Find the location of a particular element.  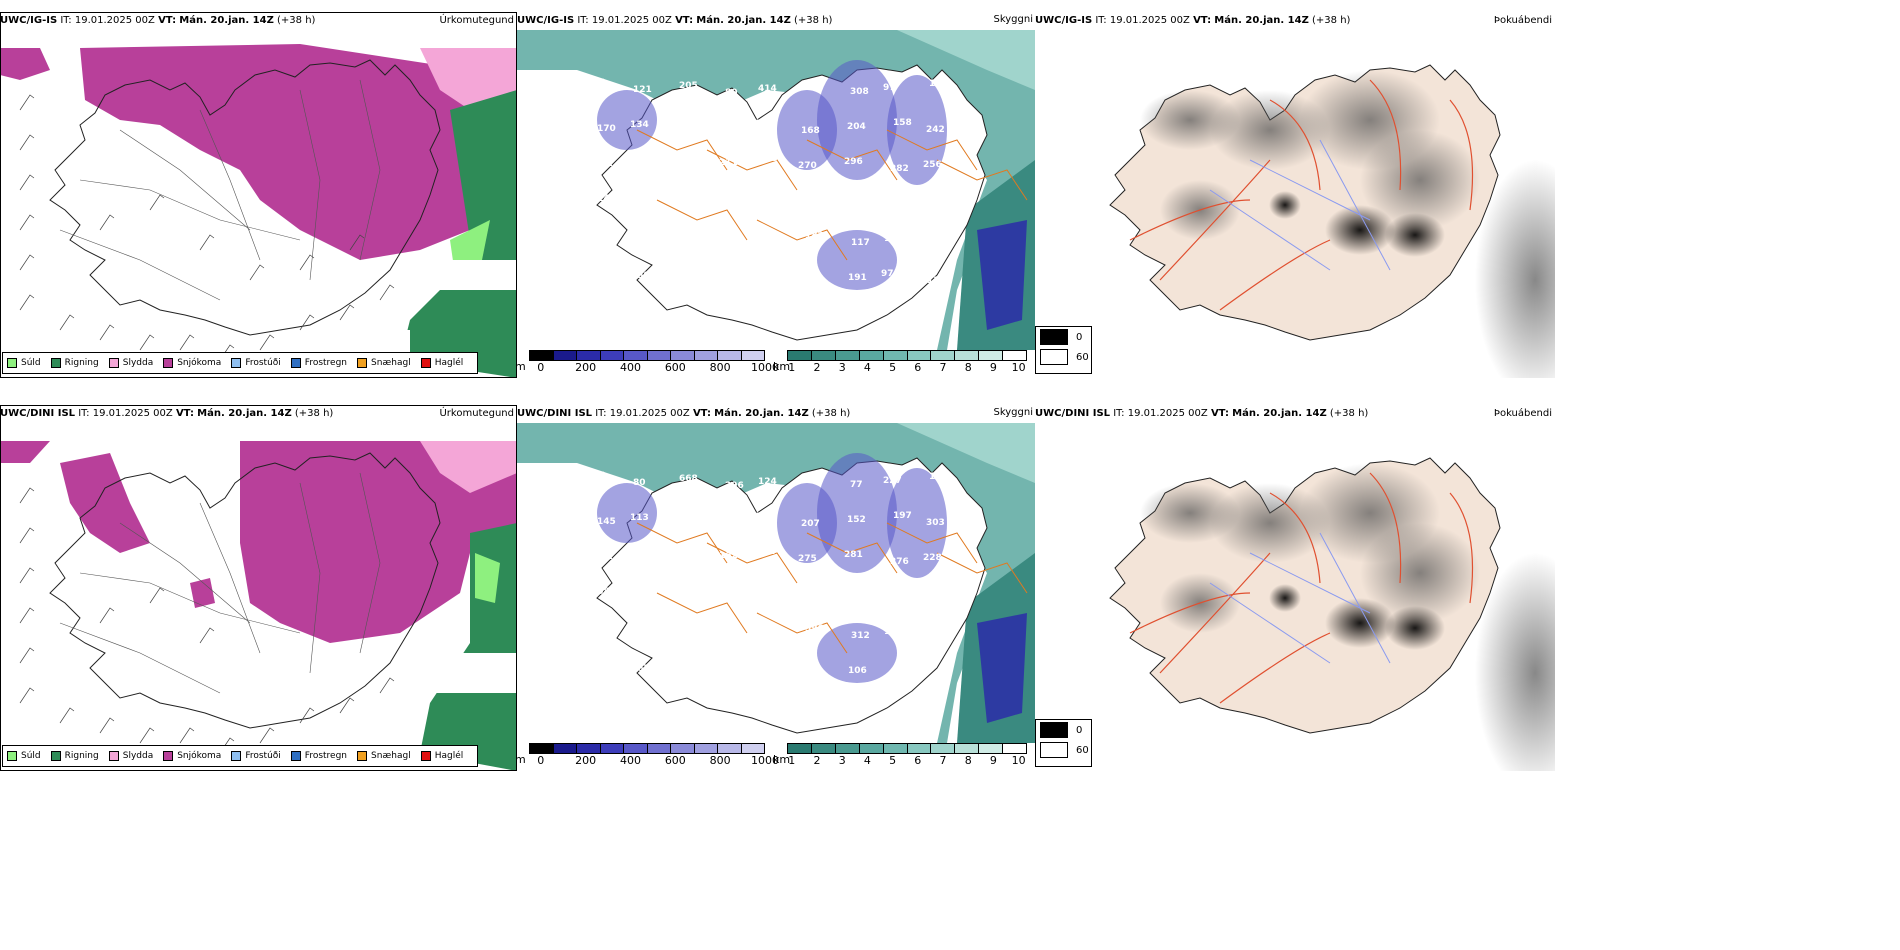

visibility-height-label: 187 is located at coordinates (850, 590).